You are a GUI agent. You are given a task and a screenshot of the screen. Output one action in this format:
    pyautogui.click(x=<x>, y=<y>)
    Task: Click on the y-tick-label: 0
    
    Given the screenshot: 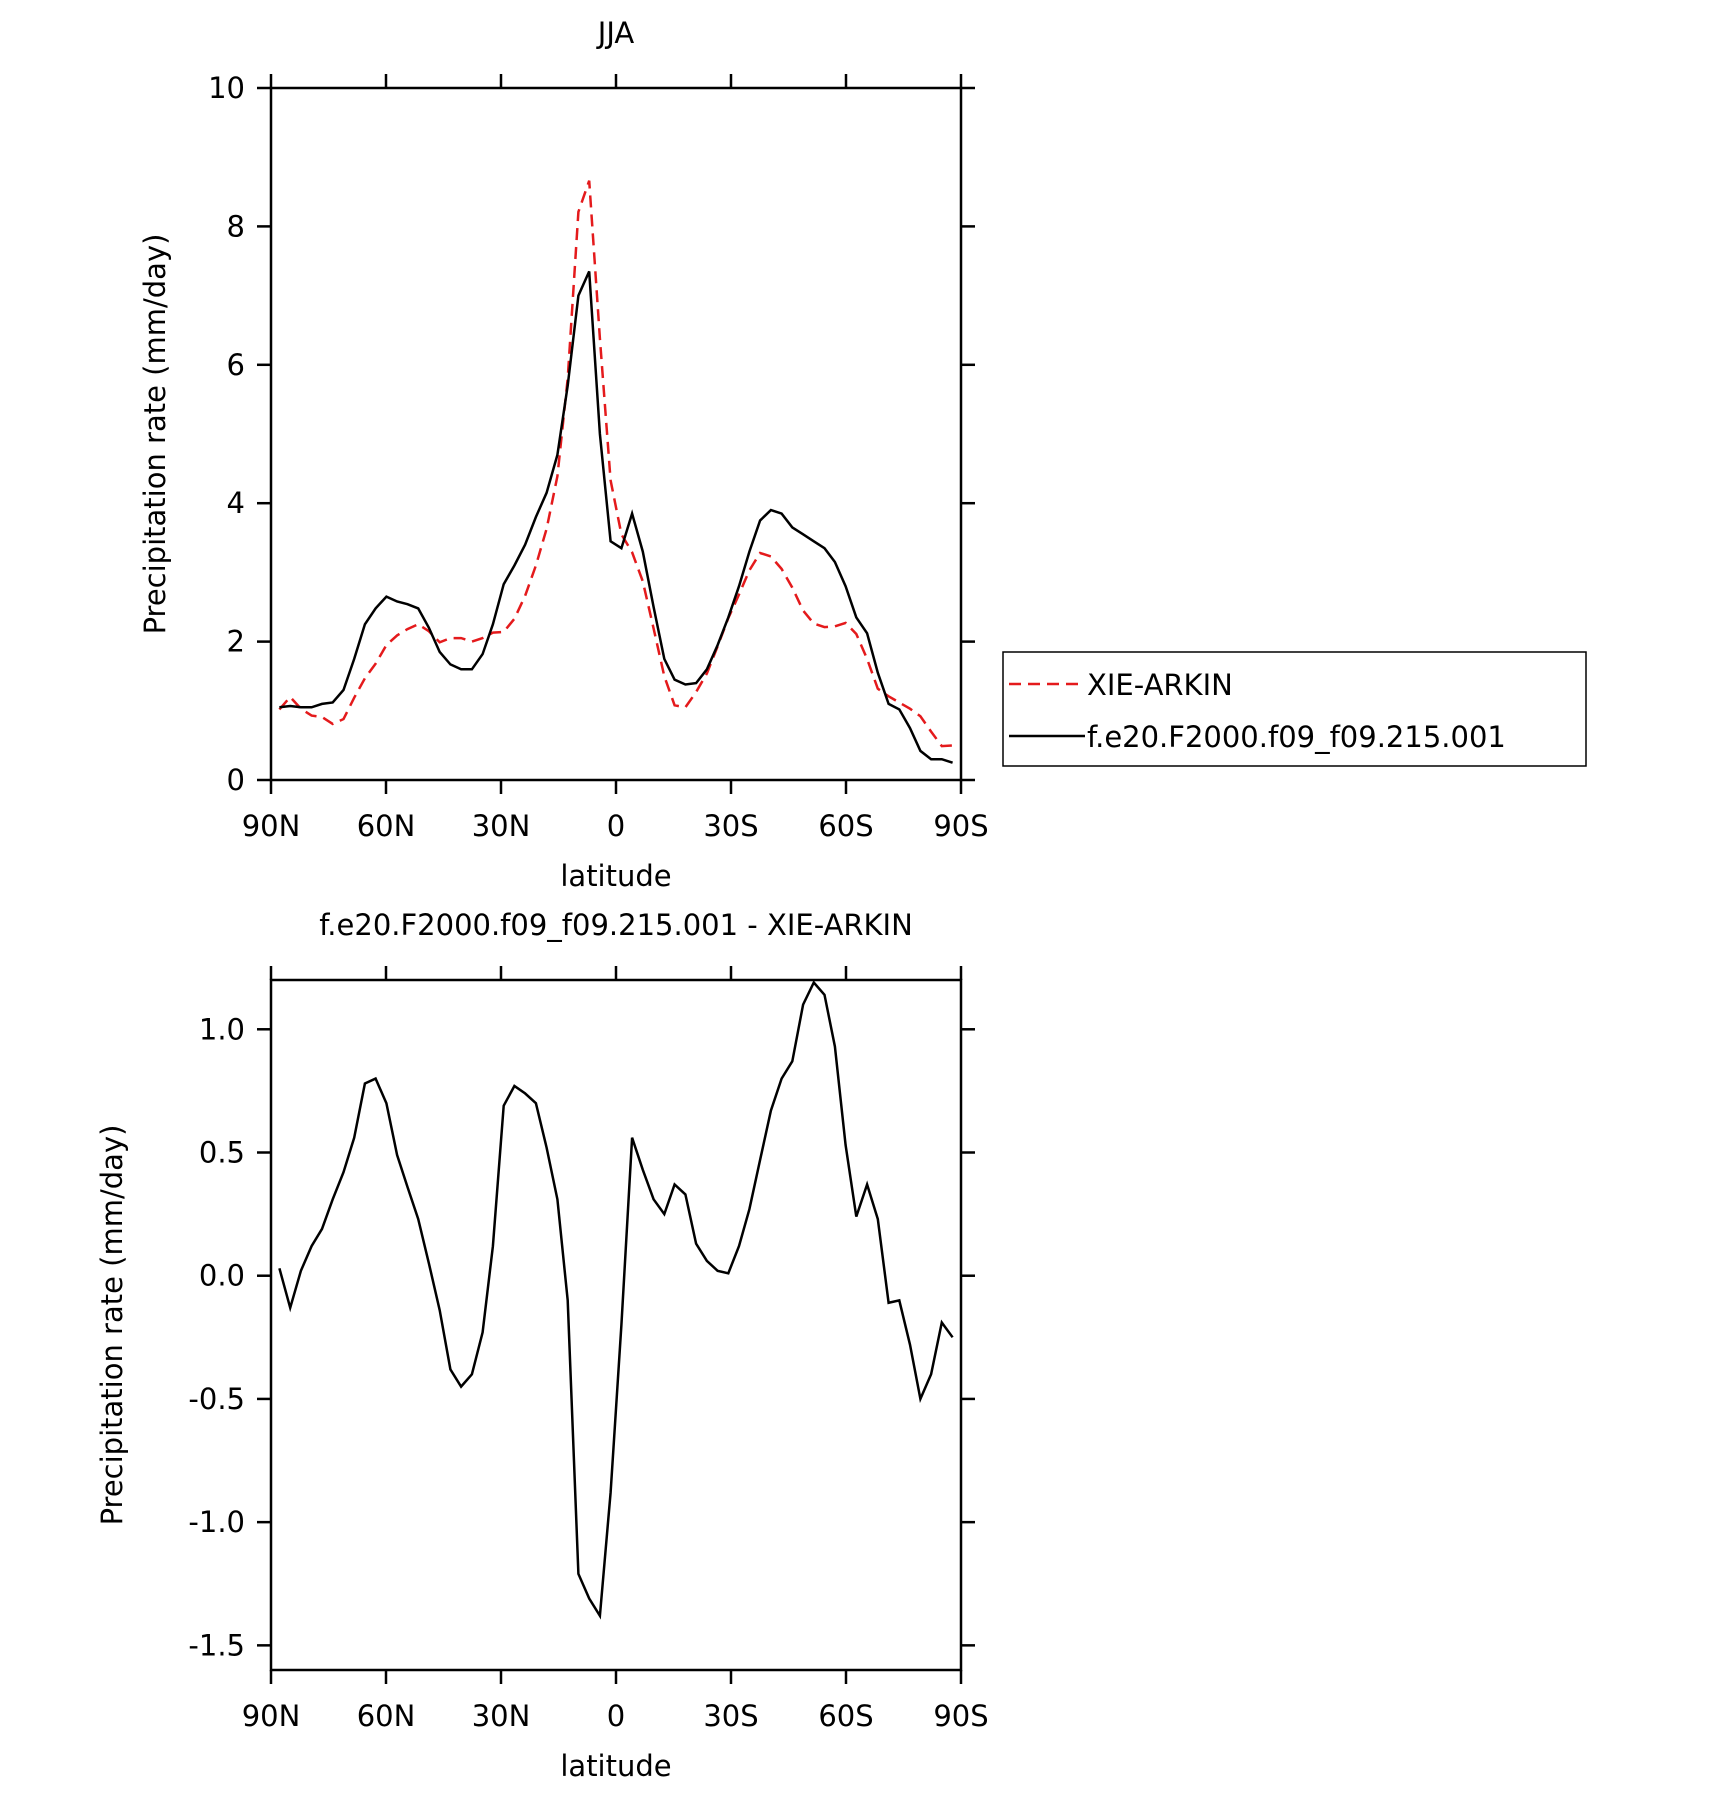 What is the action you would take?
    pyautogui.click(x=236, y=780)
    